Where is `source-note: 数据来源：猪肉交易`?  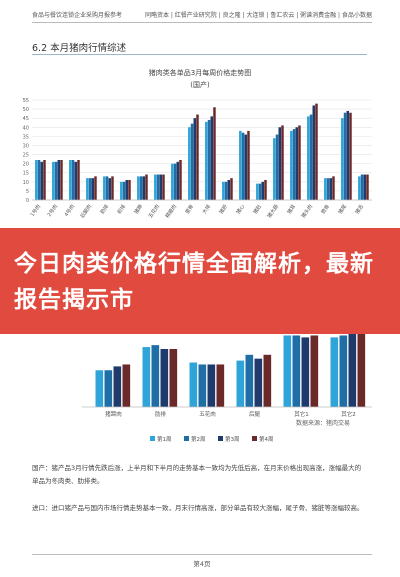
source-note: 数据来源：猪肉交易 is located at coordinates (323, 423).